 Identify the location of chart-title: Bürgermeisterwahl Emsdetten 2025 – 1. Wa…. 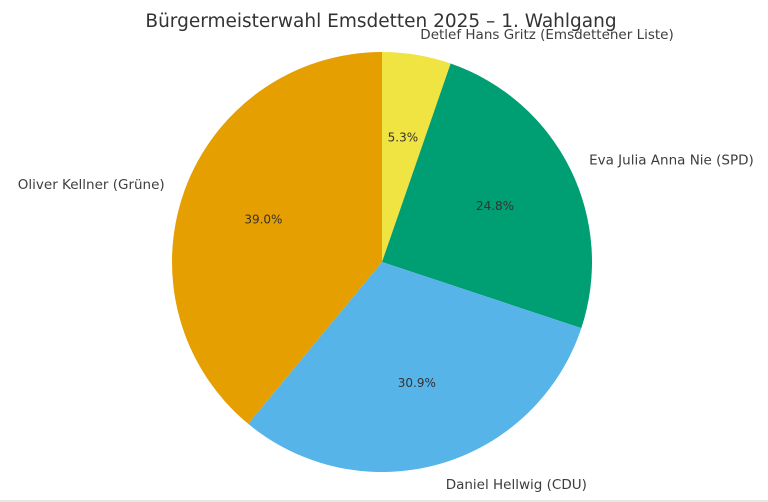
(380, 21).